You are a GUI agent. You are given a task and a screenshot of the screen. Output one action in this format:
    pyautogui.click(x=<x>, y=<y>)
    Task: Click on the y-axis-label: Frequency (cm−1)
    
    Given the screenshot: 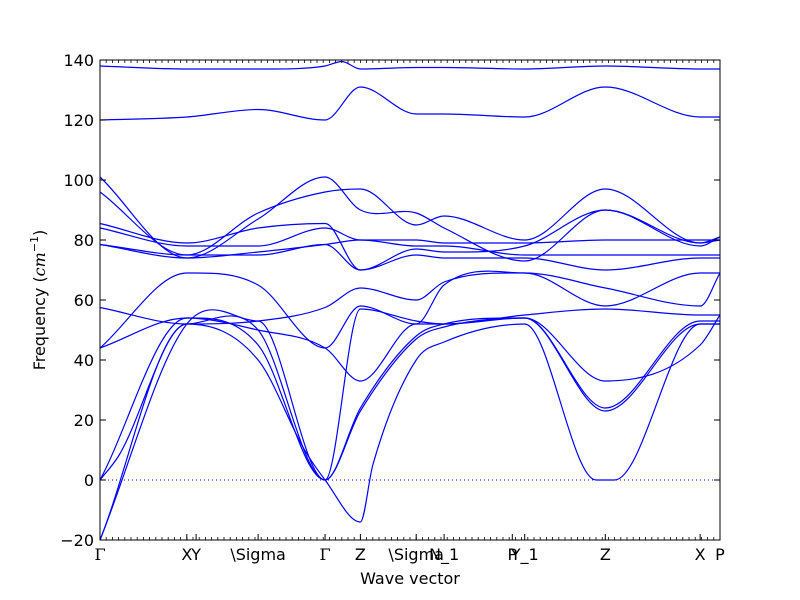 What is the action you would take?
    pyautogui.click(x=38, y=300)
    